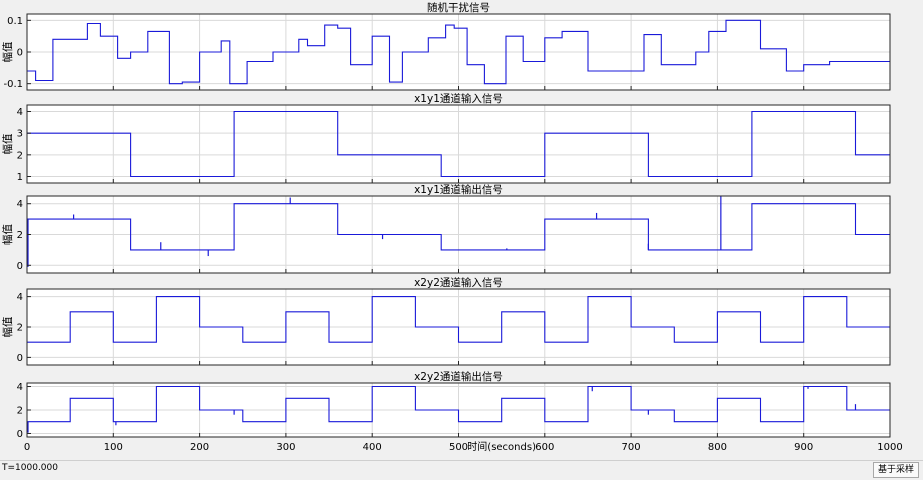 Image resolution: width=923 pixels, height=480 pixels. What do you see at coordinates (20, 177) in the screenshot?
I see `y-tick-label: 1` at bounding box center [20, 177].